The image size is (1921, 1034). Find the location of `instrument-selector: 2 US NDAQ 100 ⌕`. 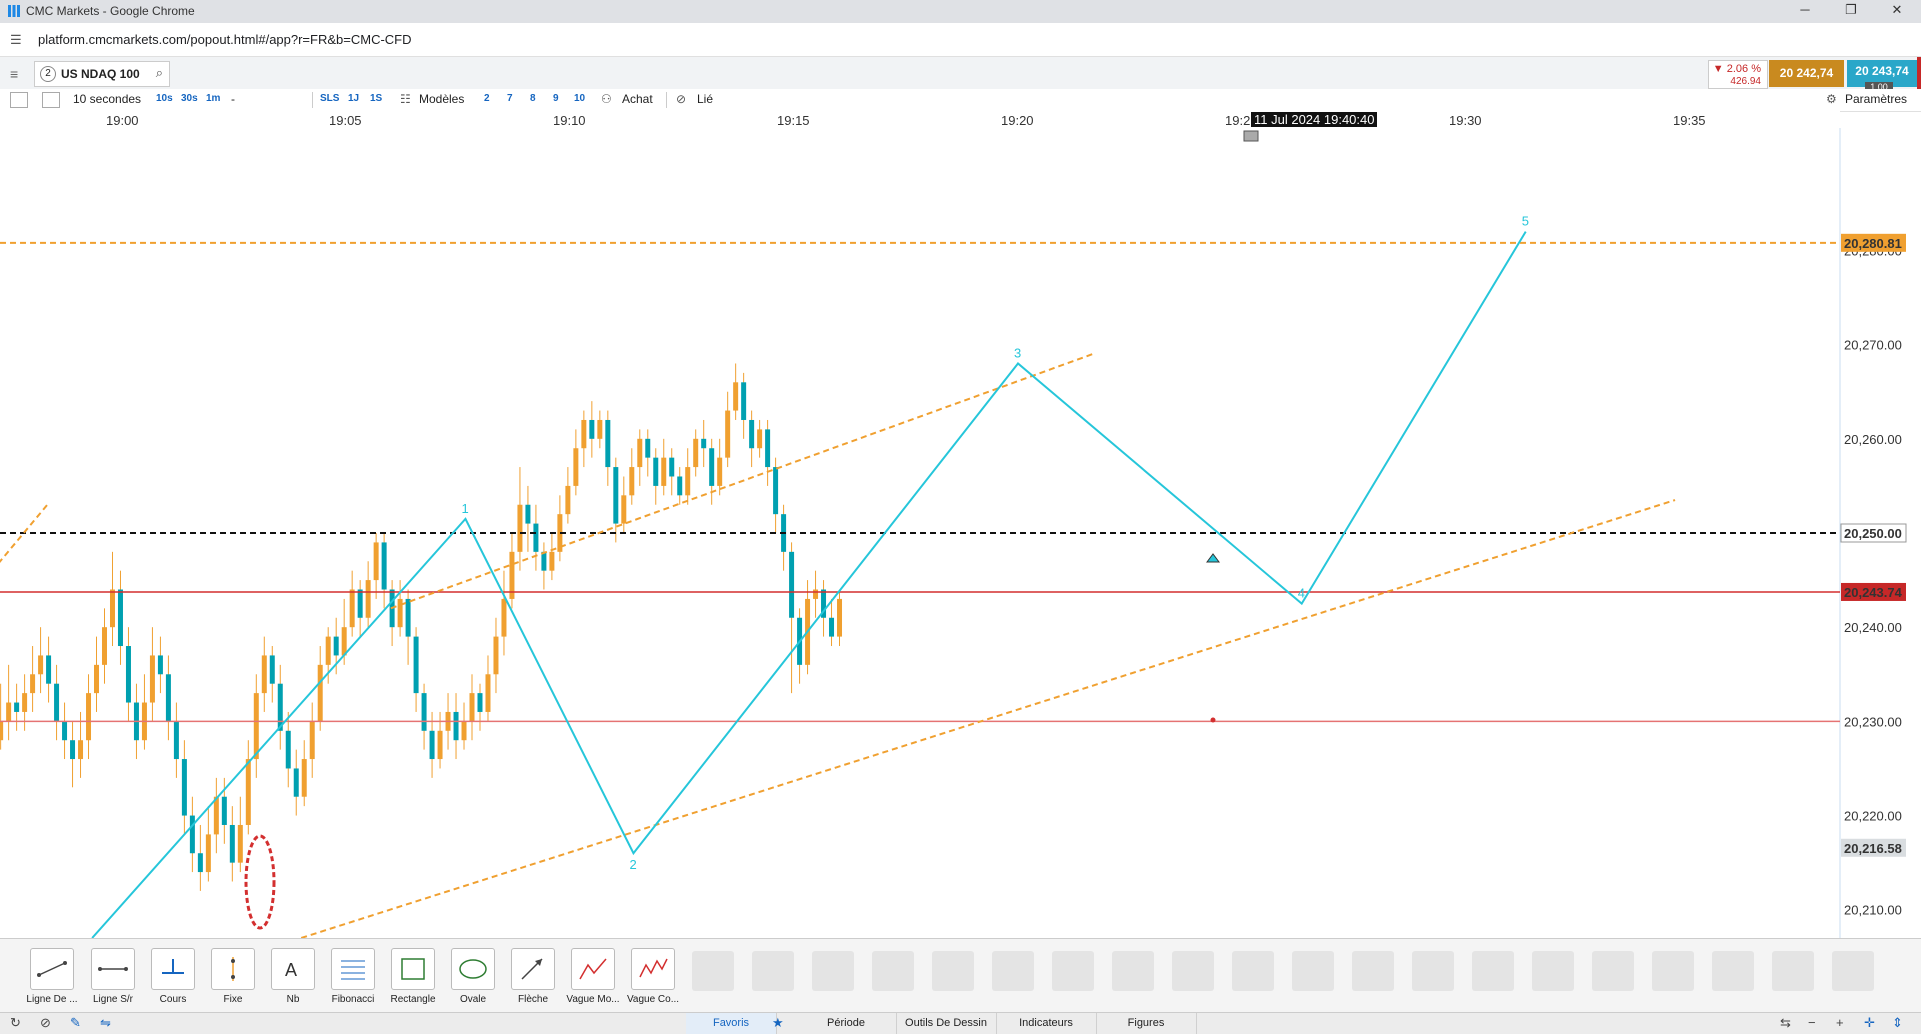

instrument-selector: 2 US NDAQ 100 ⌕ is located at coordinates (102, 74).